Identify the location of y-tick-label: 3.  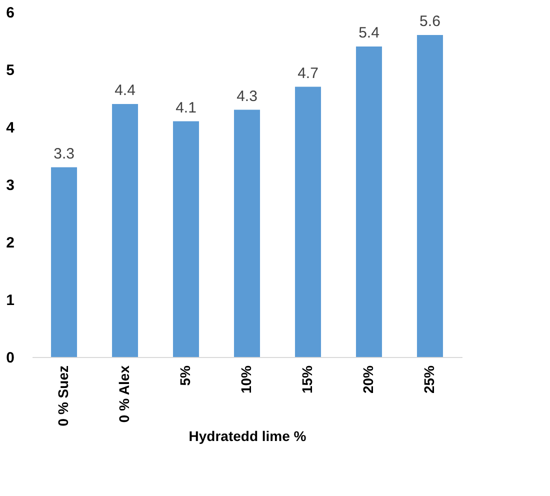
(10, 185).